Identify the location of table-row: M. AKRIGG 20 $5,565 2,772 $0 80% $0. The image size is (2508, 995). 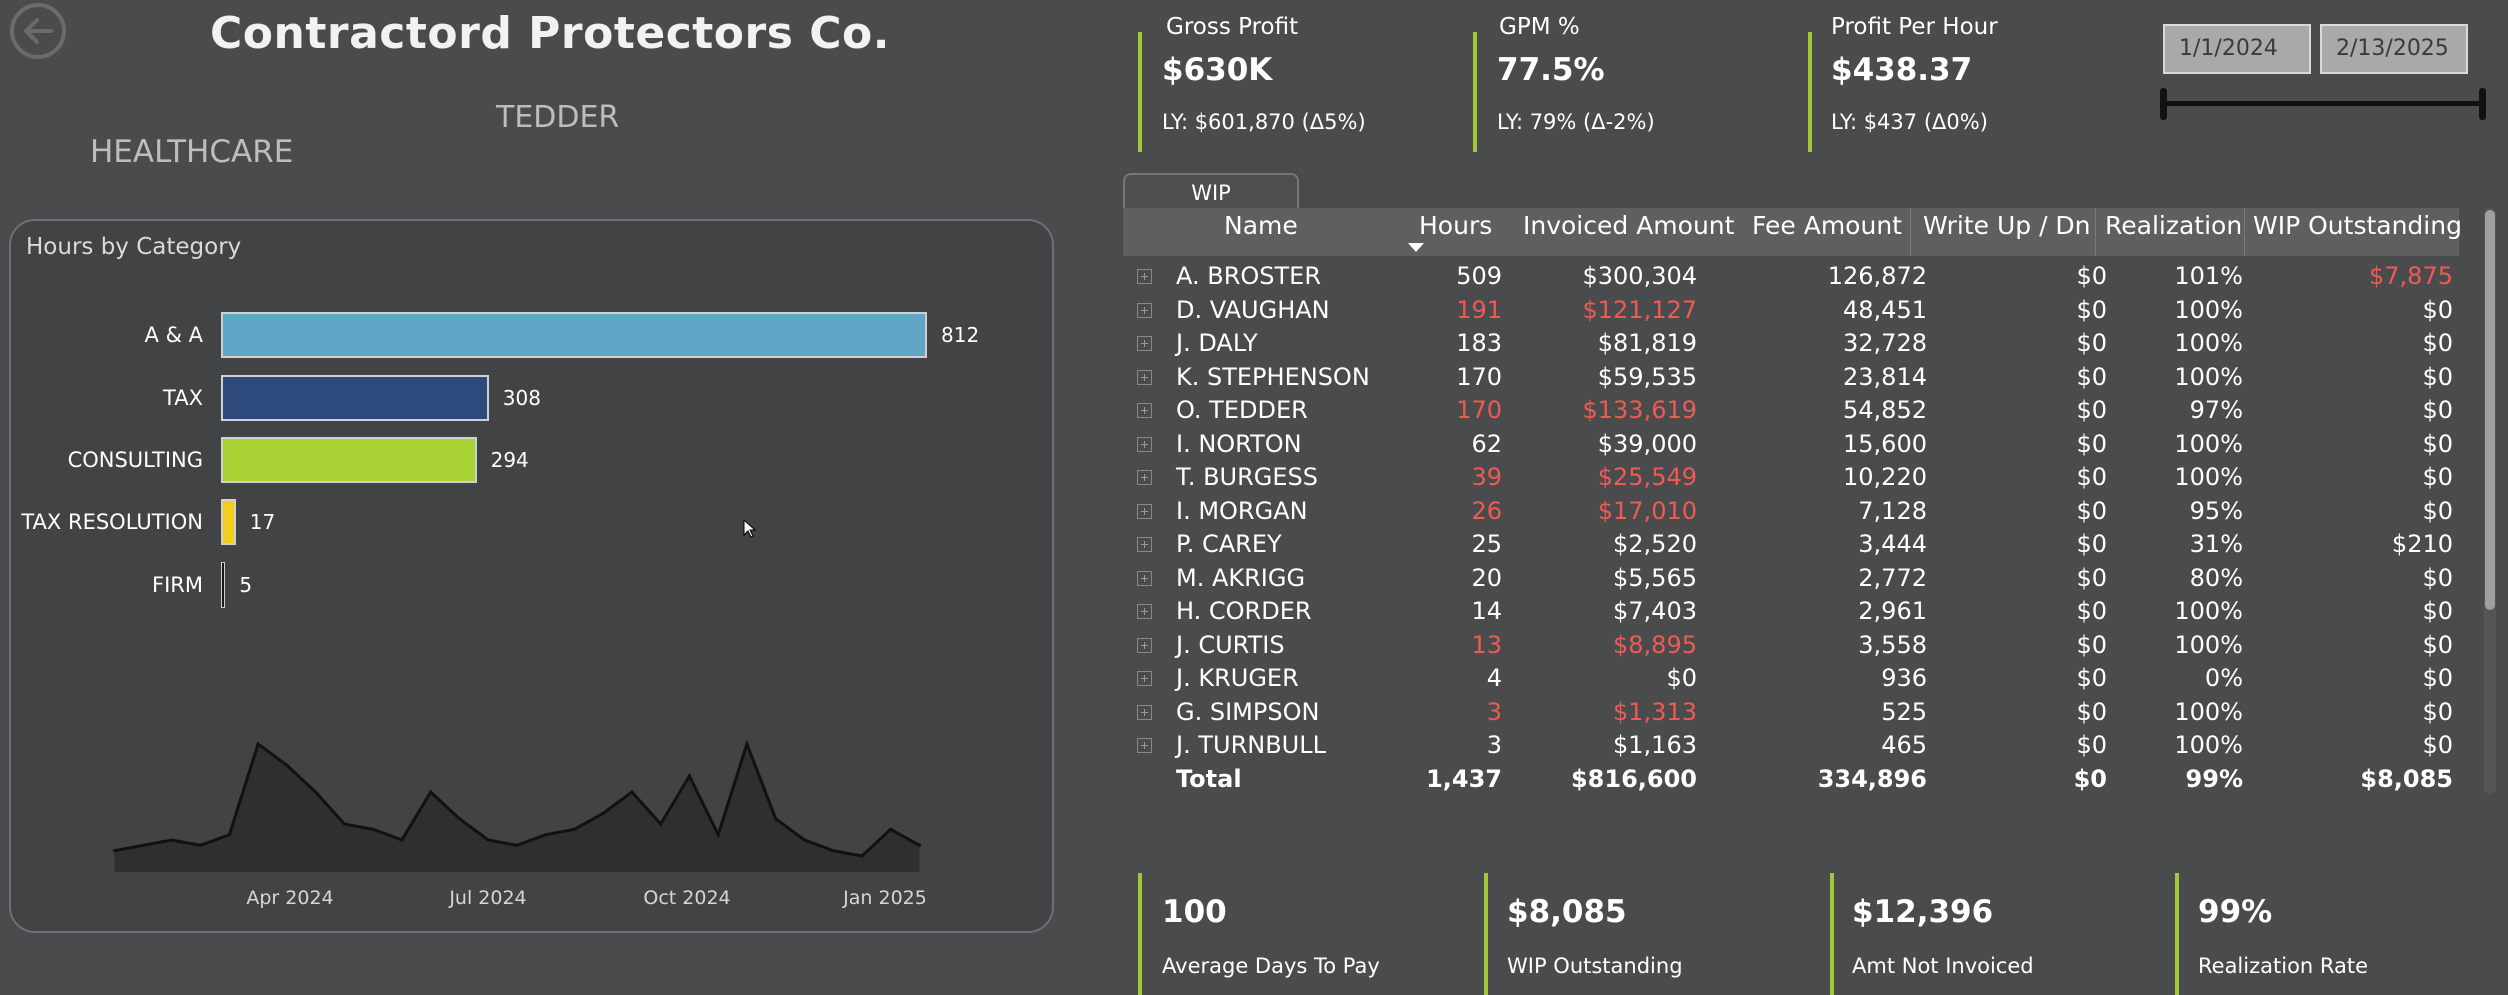
(1791, 580).